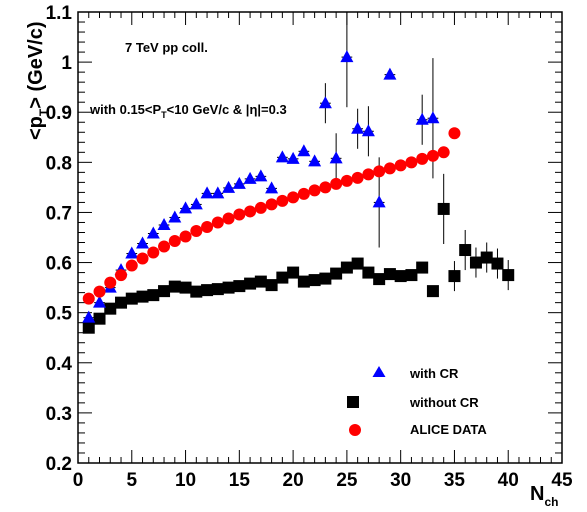 Image resolution: width=587 pixels, height=512 pixels. I want to click on x-tick-label: 25, so click(347, 480).